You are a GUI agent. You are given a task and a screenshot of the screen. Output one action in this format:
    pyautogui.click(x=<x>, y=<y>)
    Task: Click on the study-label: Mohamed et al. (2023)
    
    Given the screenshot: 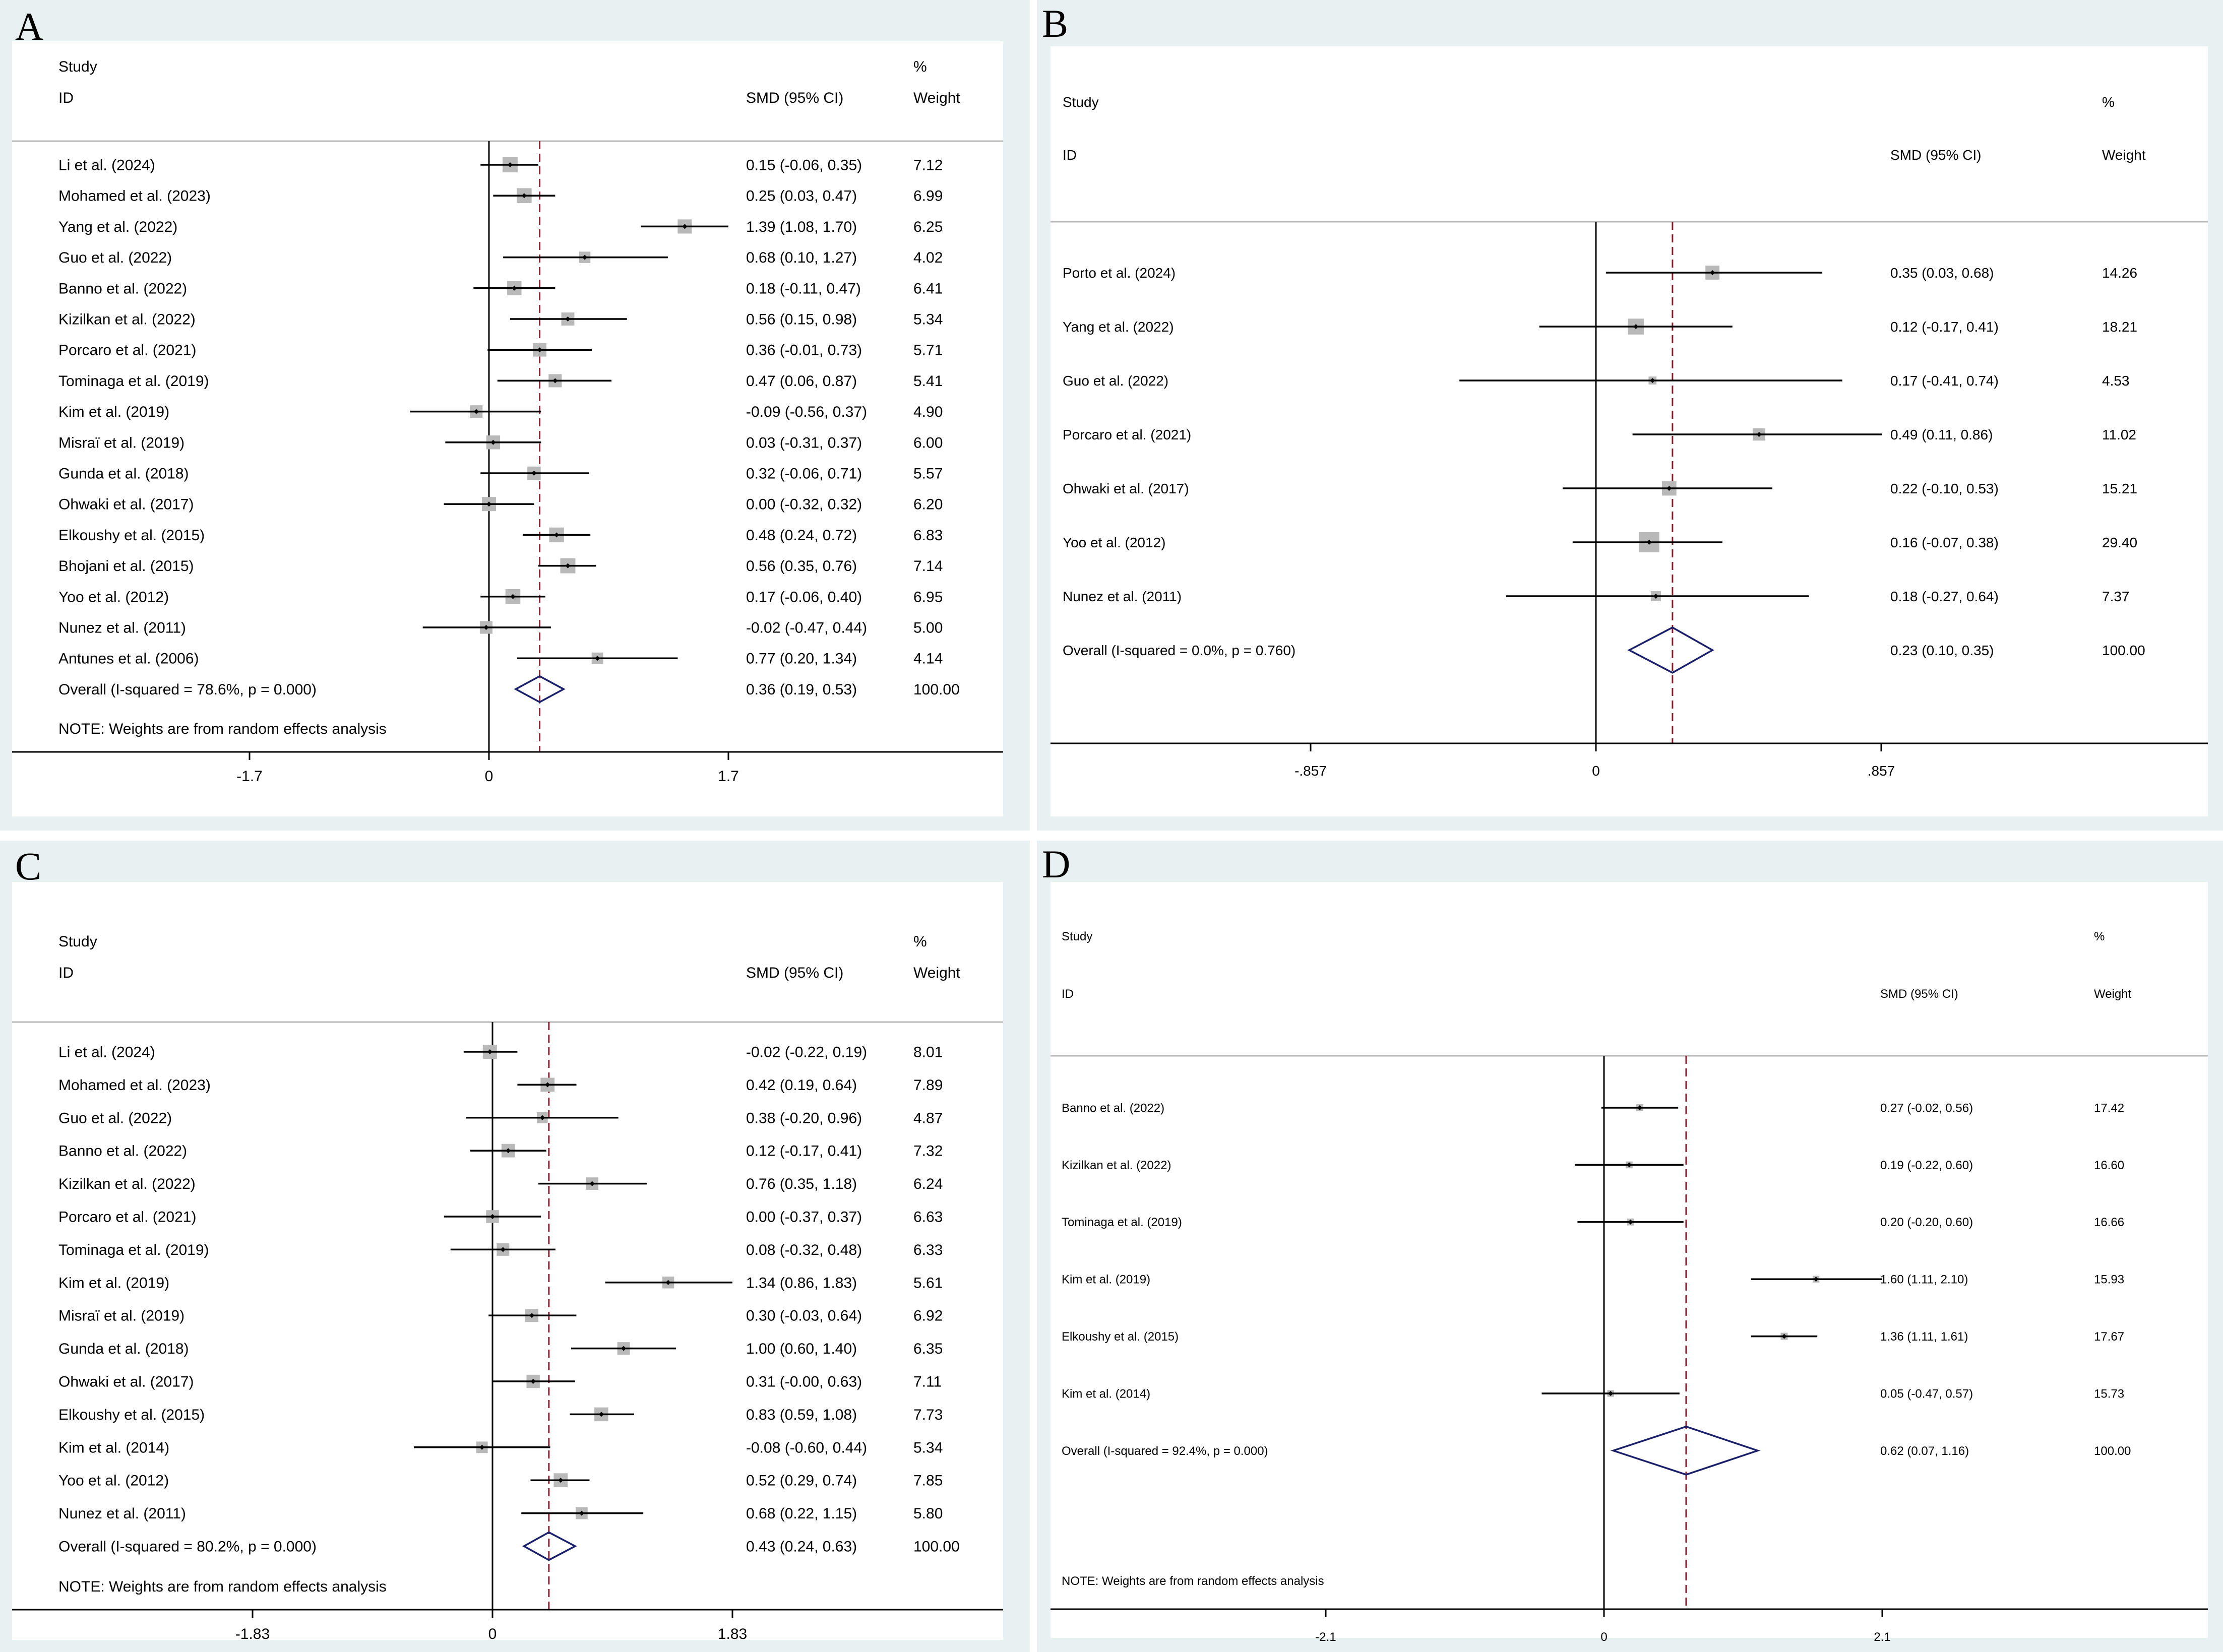 What is the action you would take?
    pyautogui.click(x=135, y=1086)
    